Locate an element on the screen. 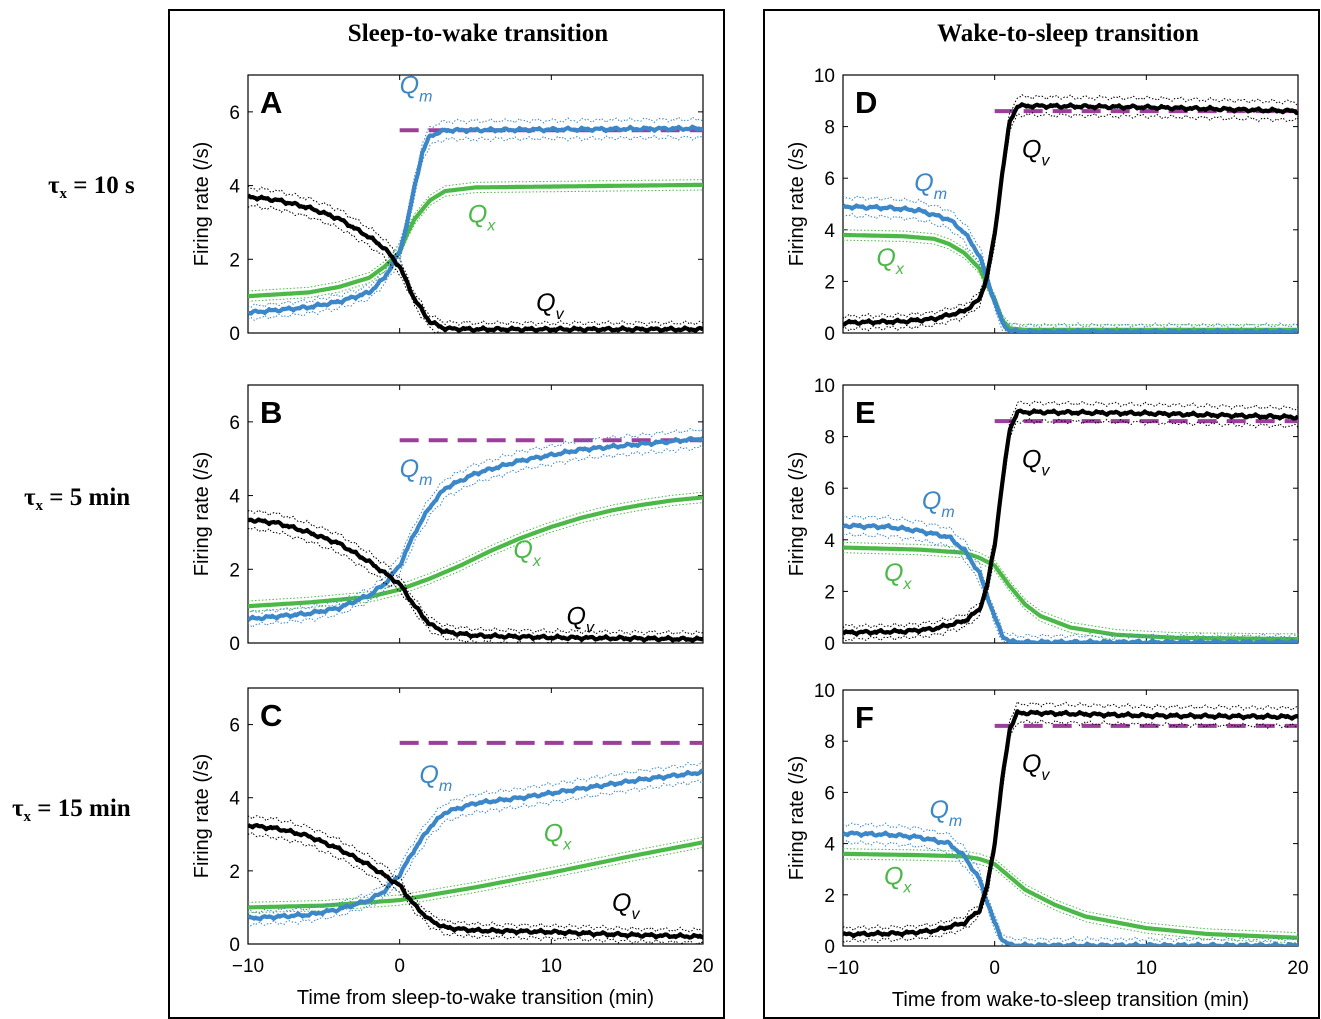 The width and height of the screenshot is (1321, 1019). panel-B: 0 2 4 6 Firing rate (/s) B Qm Qx Qv is located at coordinates (447, 519).